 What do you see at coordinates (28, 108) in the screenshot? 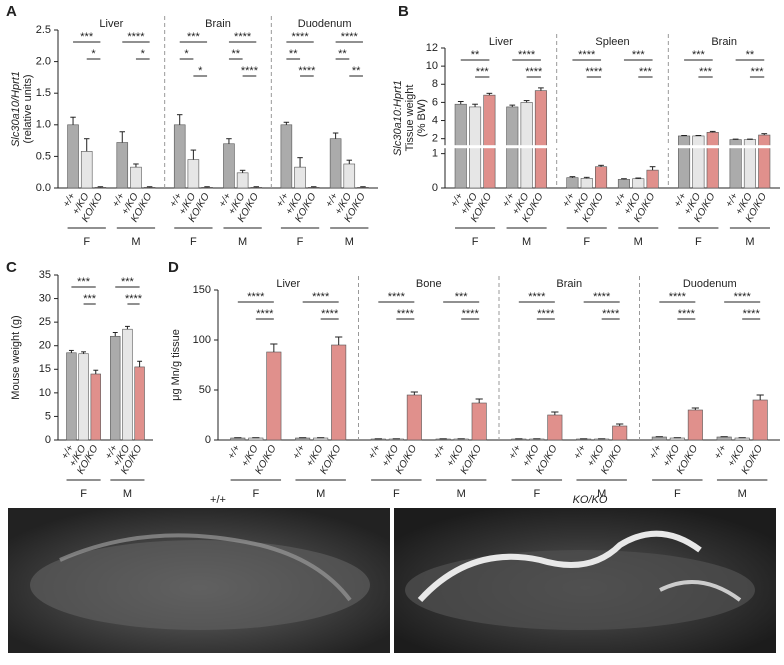
I see `y-axis-label: (relative units)` at bounding box center [28, 108].